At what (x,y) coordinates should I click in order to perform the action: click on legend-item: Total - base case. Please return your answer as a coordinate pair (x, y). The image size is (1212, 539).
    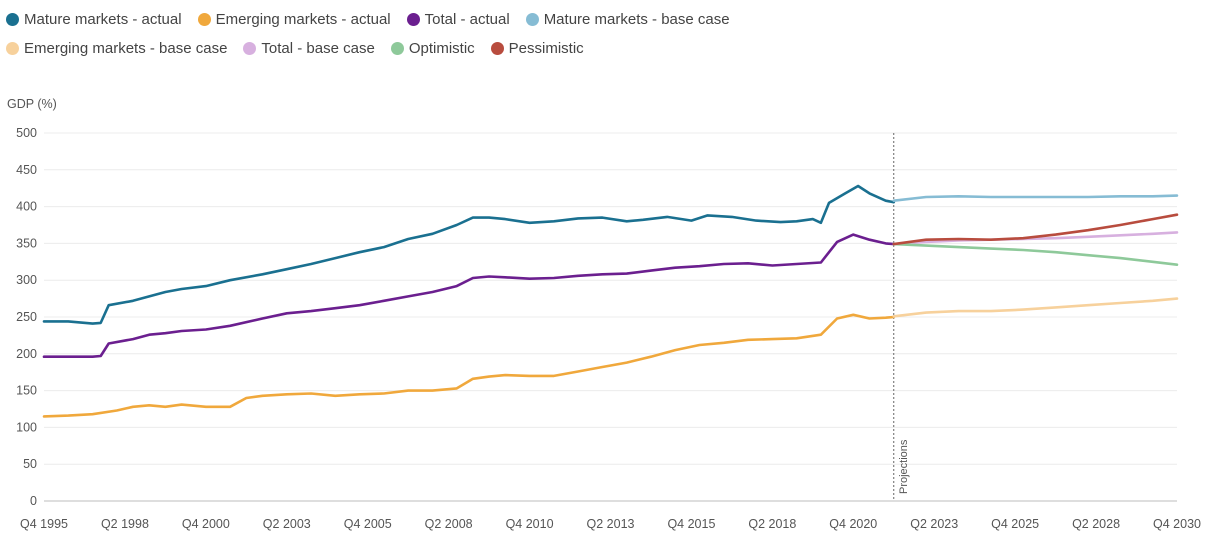
    Looking at the image, I should click on (309, 48).